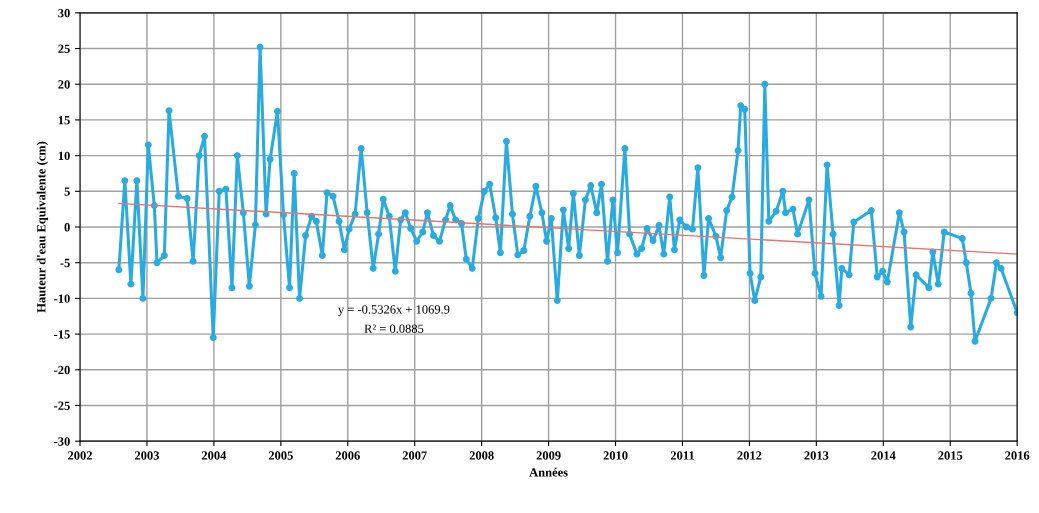  Describe the element at coordinates (548, 455) in the screenshot. I see `x-tick-label: 2009` at that location.